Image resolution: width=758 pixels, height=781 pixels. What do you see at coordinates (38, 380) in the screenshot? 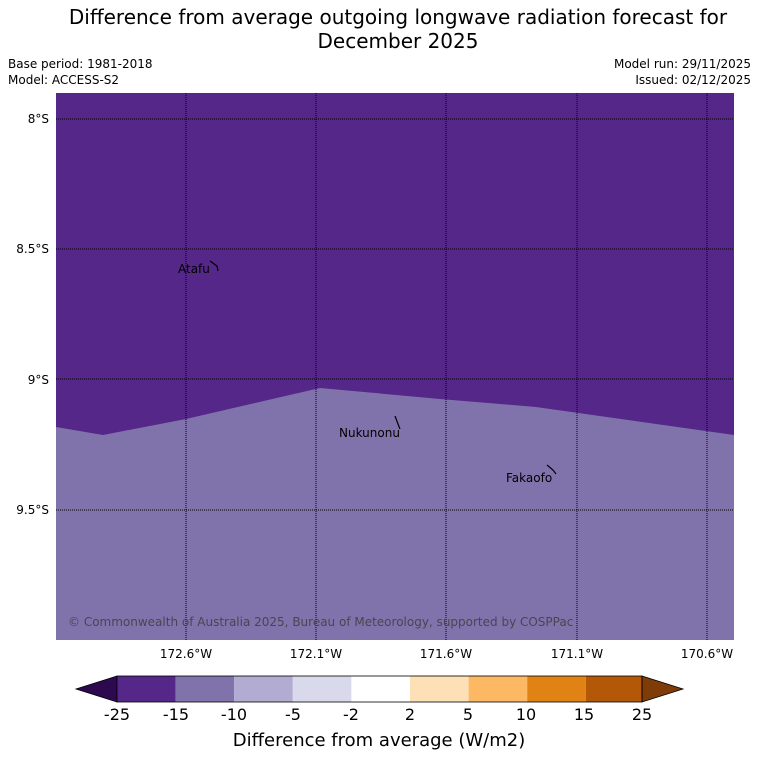
I see `lat-label-9: 9°S` at bounding box center [38, 380].